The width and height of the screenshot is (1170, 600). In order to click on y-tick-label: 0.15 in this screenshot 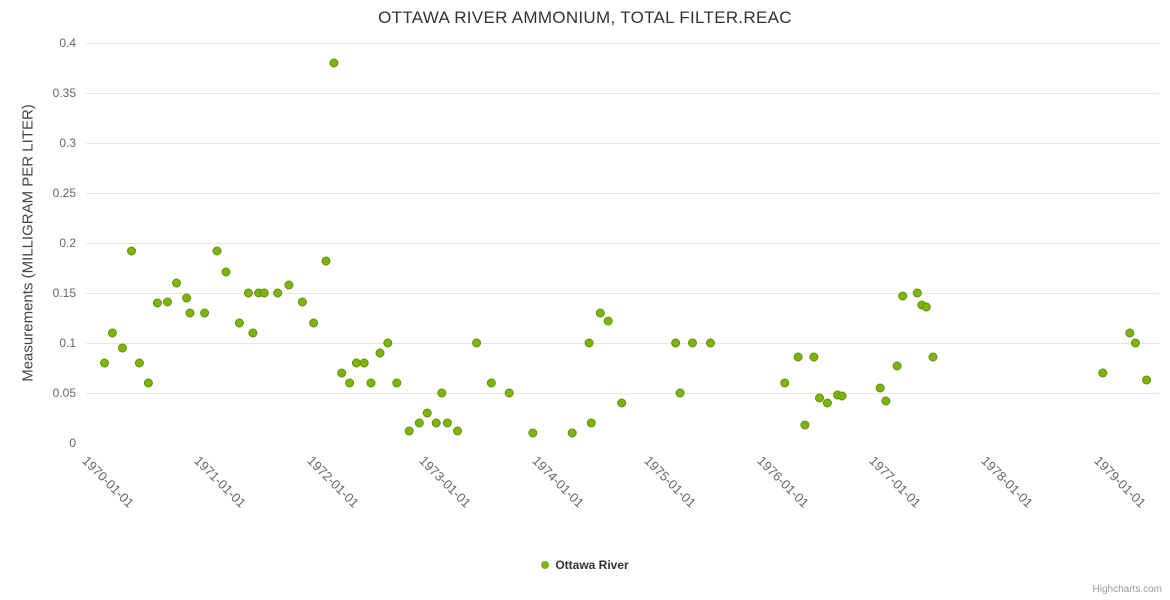, I will do `click(64, 293)`.